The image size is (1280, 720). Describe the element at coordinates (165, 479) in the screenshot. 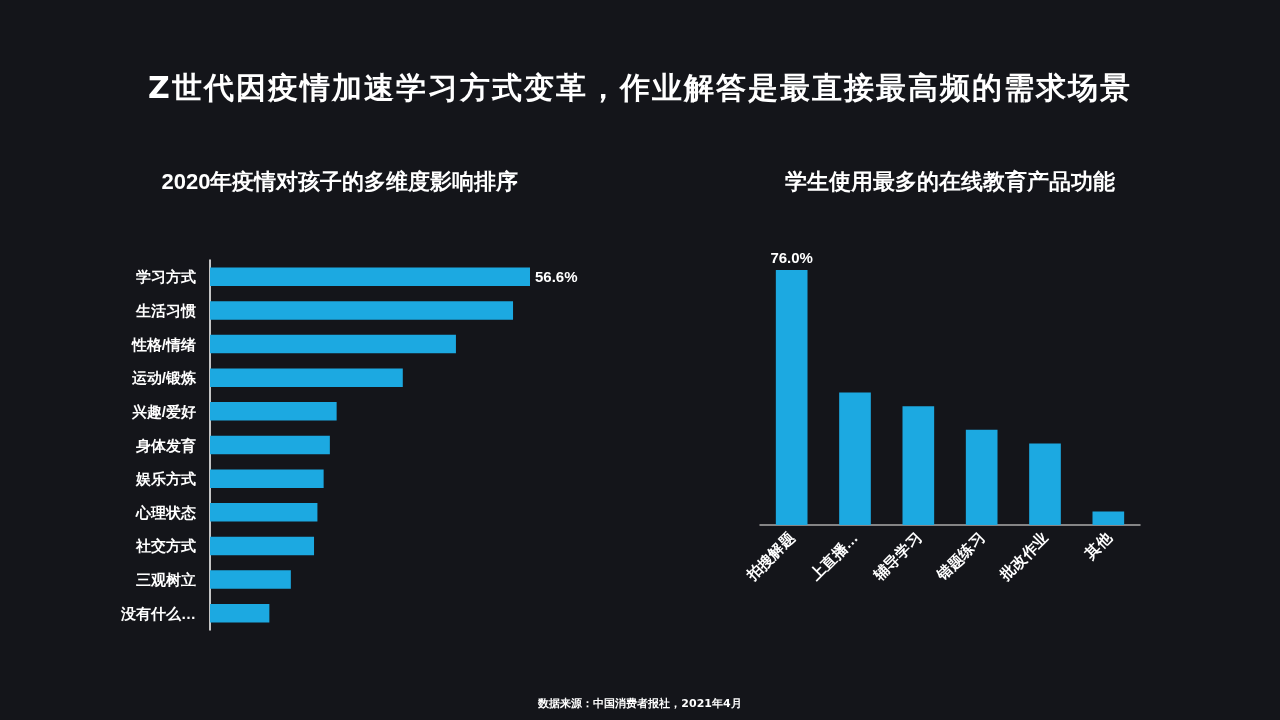

I see `y-tick-label: 娱乐方式` at that location.